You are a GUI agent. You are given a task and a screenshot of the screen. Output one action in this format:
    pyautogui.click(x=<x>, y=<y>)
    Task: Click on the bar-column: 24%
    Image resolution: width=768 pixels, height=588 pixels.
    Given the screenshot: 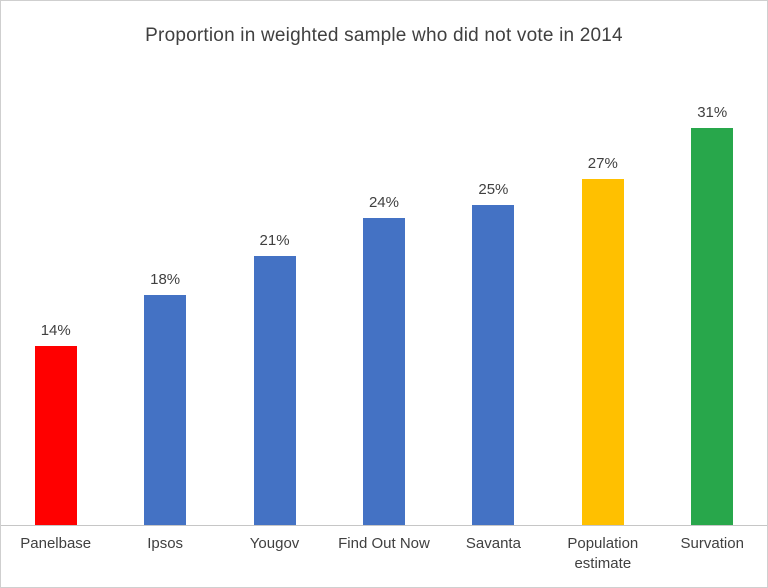 What is the action you would take?
    pyautogui.click(x=383, y=359)
    